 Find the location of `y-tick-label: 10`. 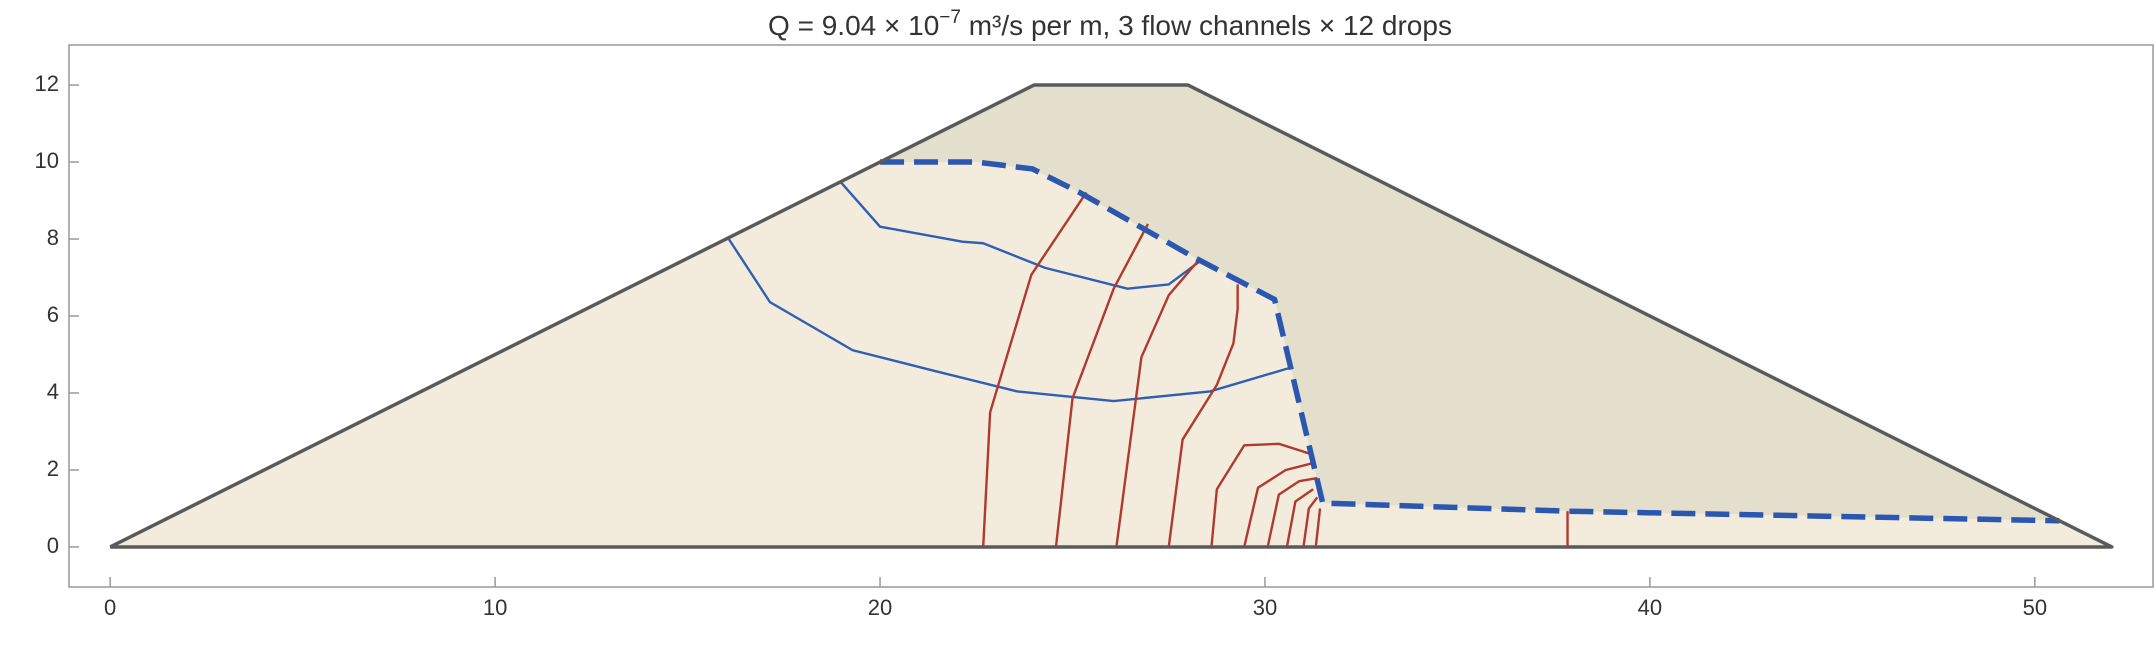

y-tick-label: 10 is located at coordinates (47, 160).